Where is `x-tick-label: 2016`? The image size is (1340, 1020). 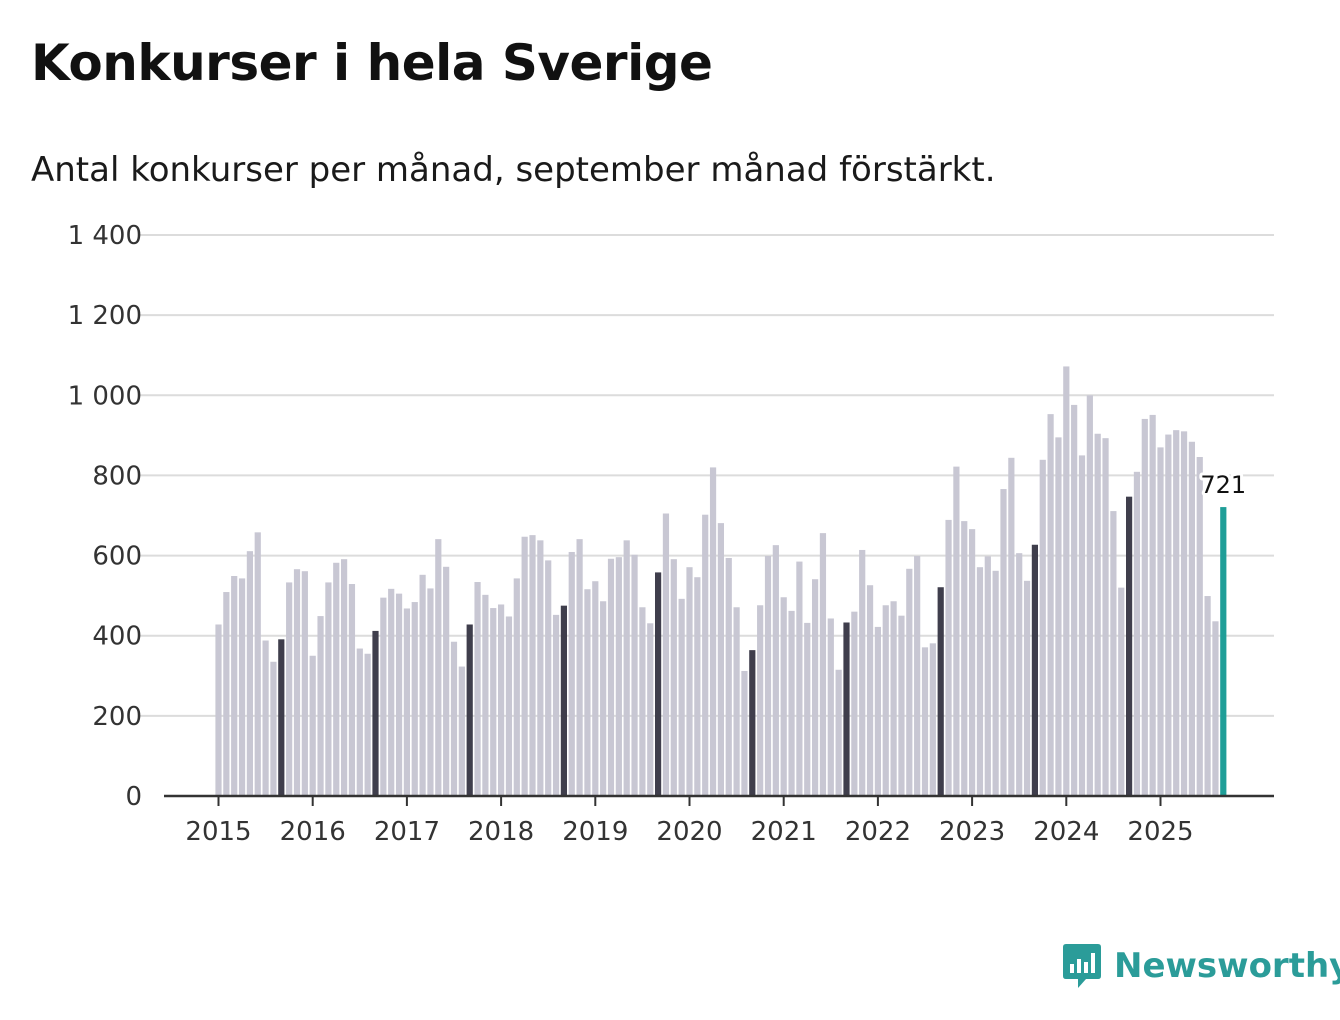
x-tick-label: 2016 is located at coordinates (313, 832).